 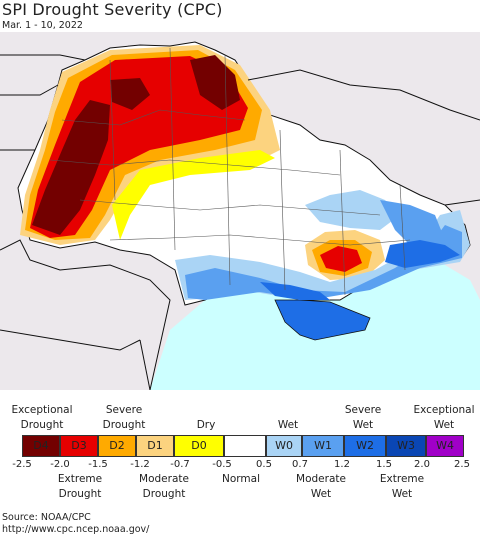 What do you see at coordinates (406, 446) in the screenshot?
I see `legend-box-w3: W3` at bounding box center [406, 446].